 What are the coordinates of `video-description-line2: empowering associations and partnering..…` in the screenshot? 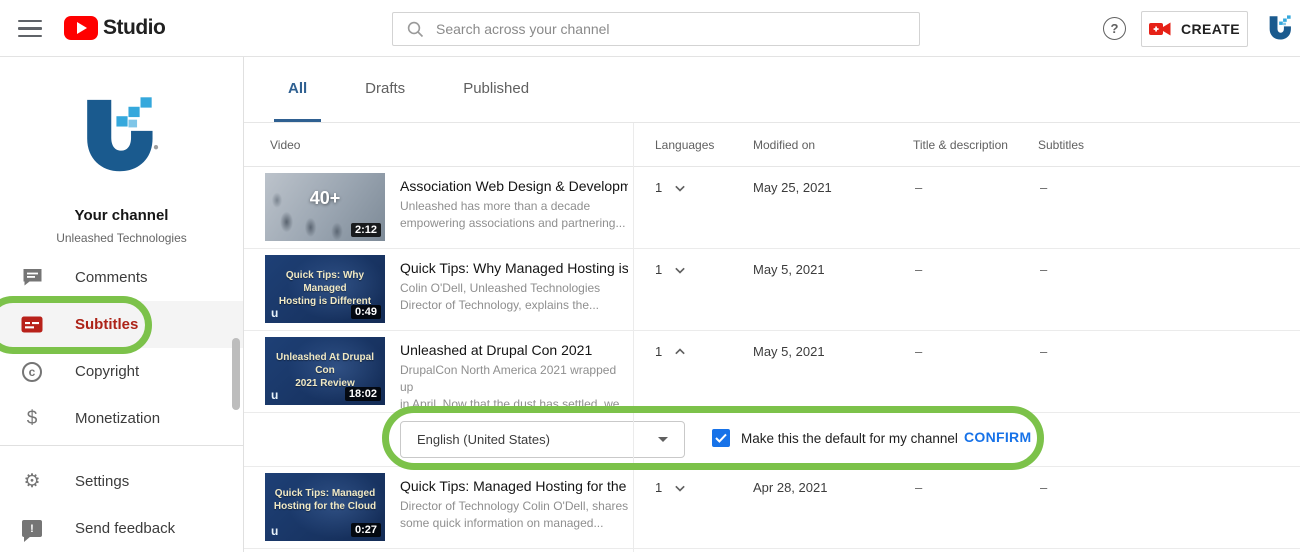 It's located at (513, 223).